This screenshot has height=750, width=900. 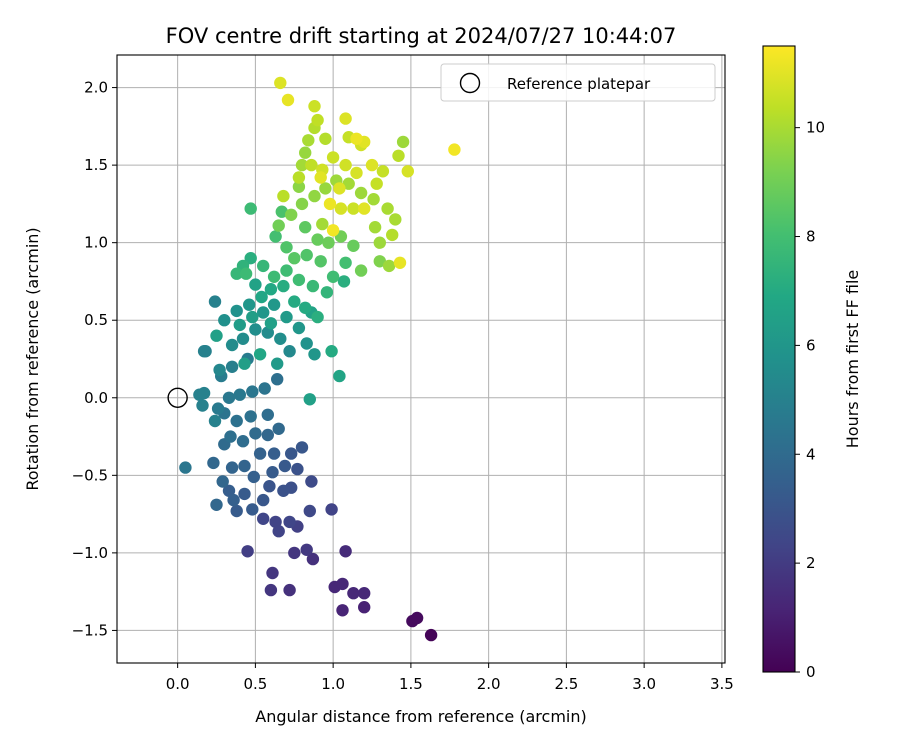 What do you see at coordinates (96, 320) in the screenshot?
I see `y-tick-label: 0.5` at bounding box center [96, 320].